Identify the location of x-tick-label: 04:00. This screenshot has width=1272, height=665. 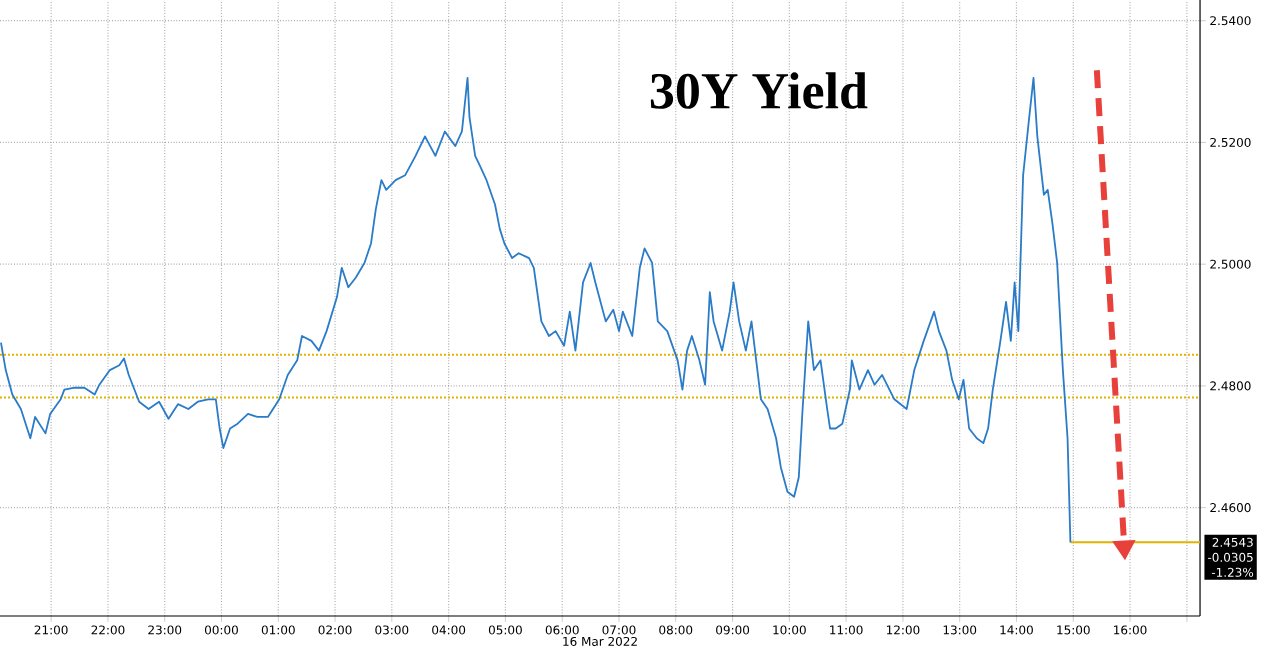
(449, 630).